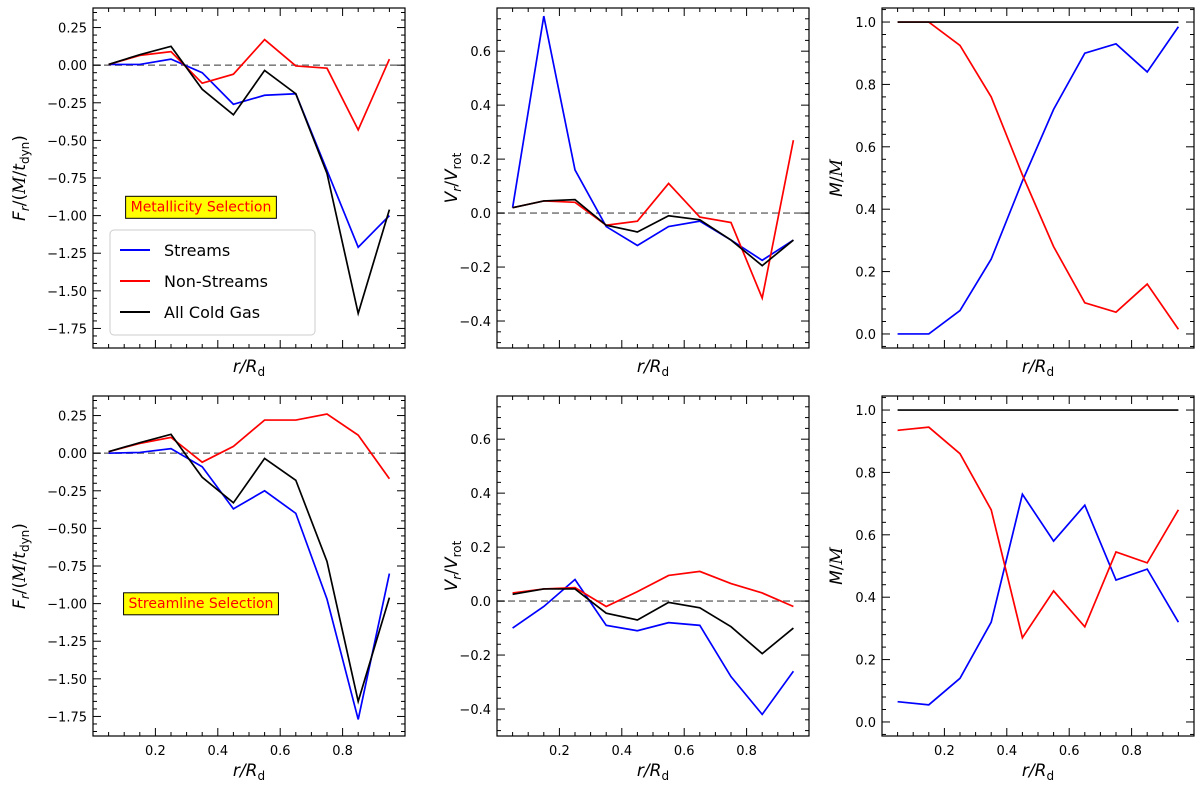 The width and height of the screenshot is (1200, 785). Describe the element at coordinates (72, 66) in the screenshot. I see `y-tick-label: 0.00` at that location.